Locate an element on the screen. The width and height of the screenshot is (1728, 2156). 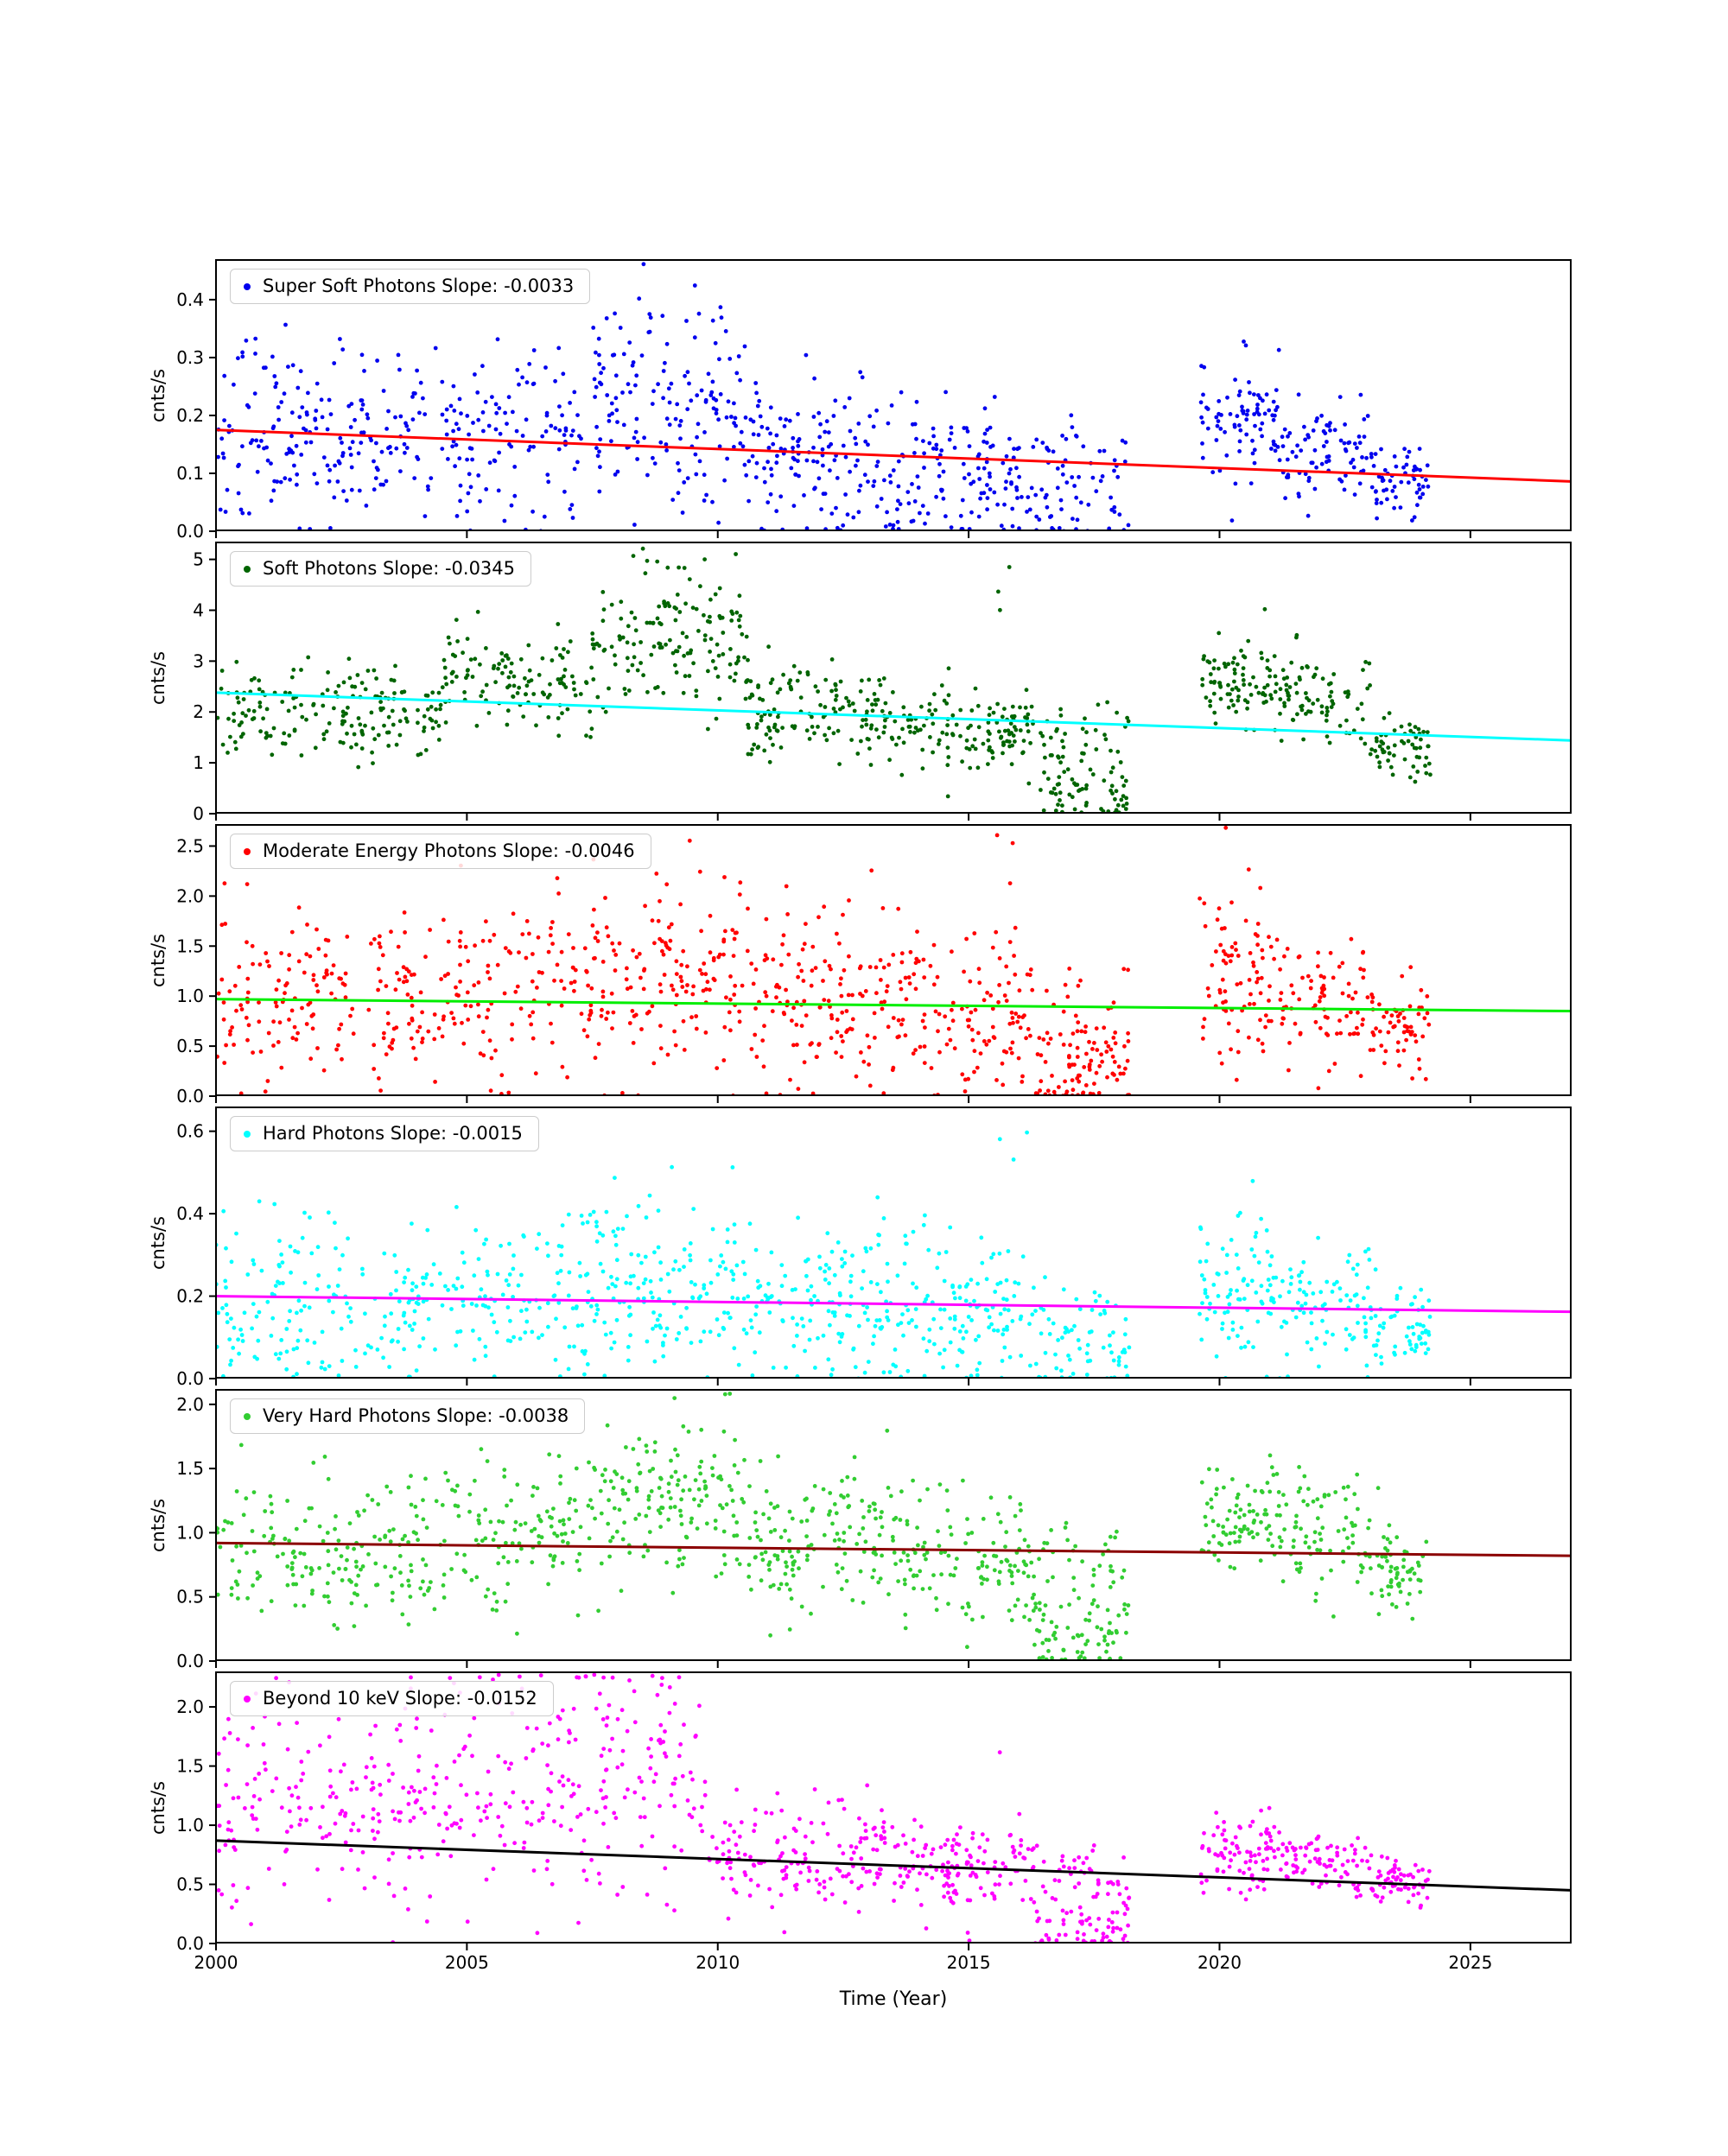
legend: Beyond 10 keV Slope: -0.0152 is located at coordinates (392, 1699).